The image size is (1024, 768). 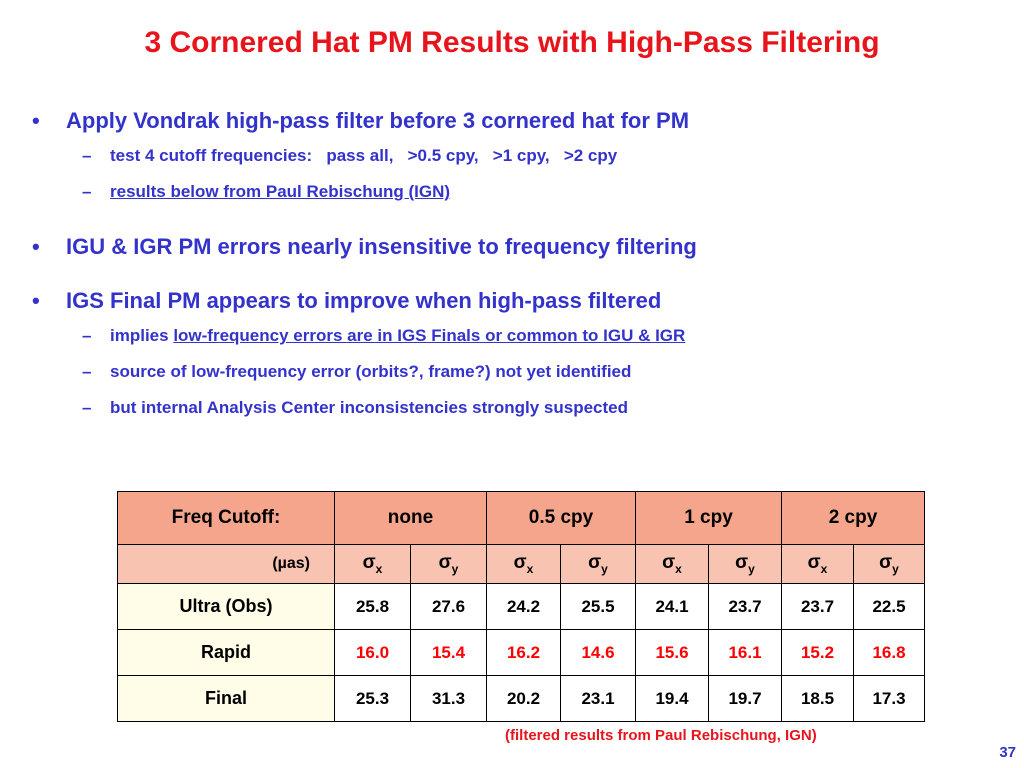 What do you see at coordinates (889, 698) in the screenshot?
I see `data-cell: 17.3` at bounding box center [889, 698].